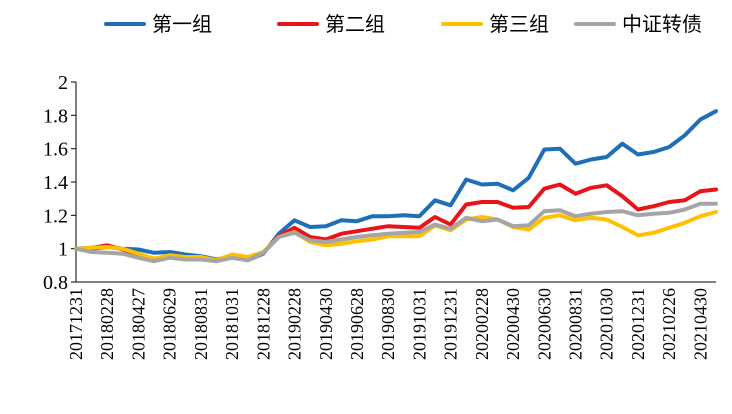 The image size is (732, 414). Describe the element at coordinates (451, 324) in the screenshot. I see `x-tick-label: 20191231` at that location.